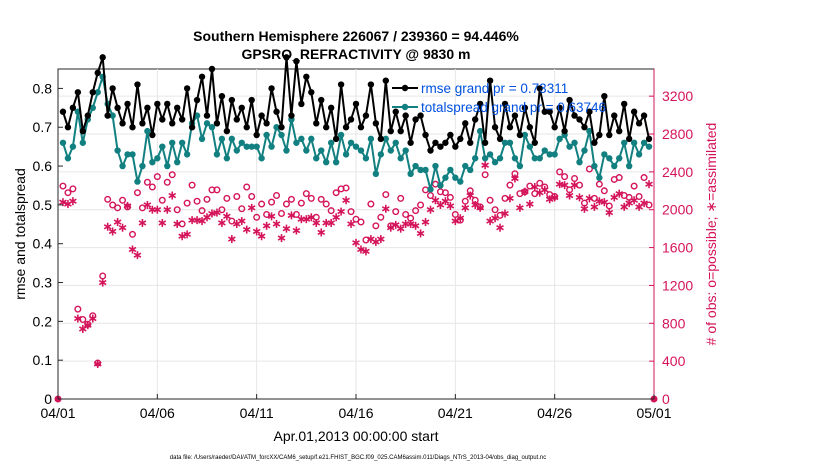  Describe the element at coordinates (43, 360) in the screenshot. I see `y-tick-label: 0.1` at that location.